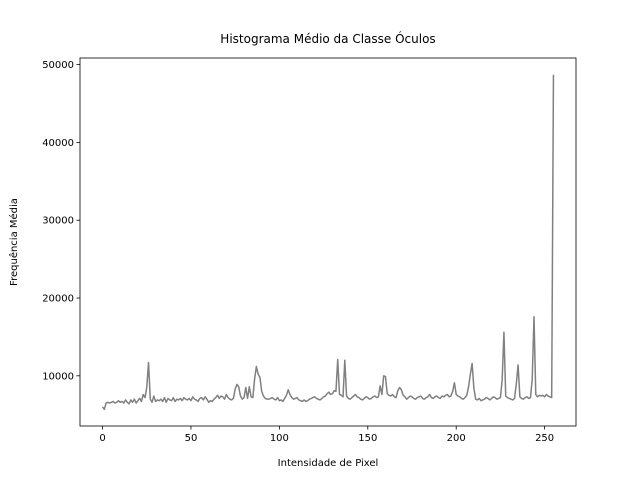 The width and height of the screenshot is (640, 480). Describe the element at coordinates (102, 438) in the screenshot. I see `x-tick-label: 0` at that location.